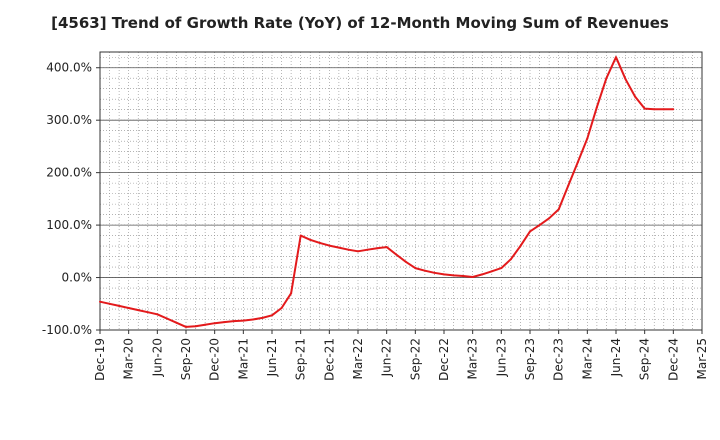 This screenshot has width=720, height=440. I want to click on x-axis-tick-label: Jun-22, so click(387, 357).